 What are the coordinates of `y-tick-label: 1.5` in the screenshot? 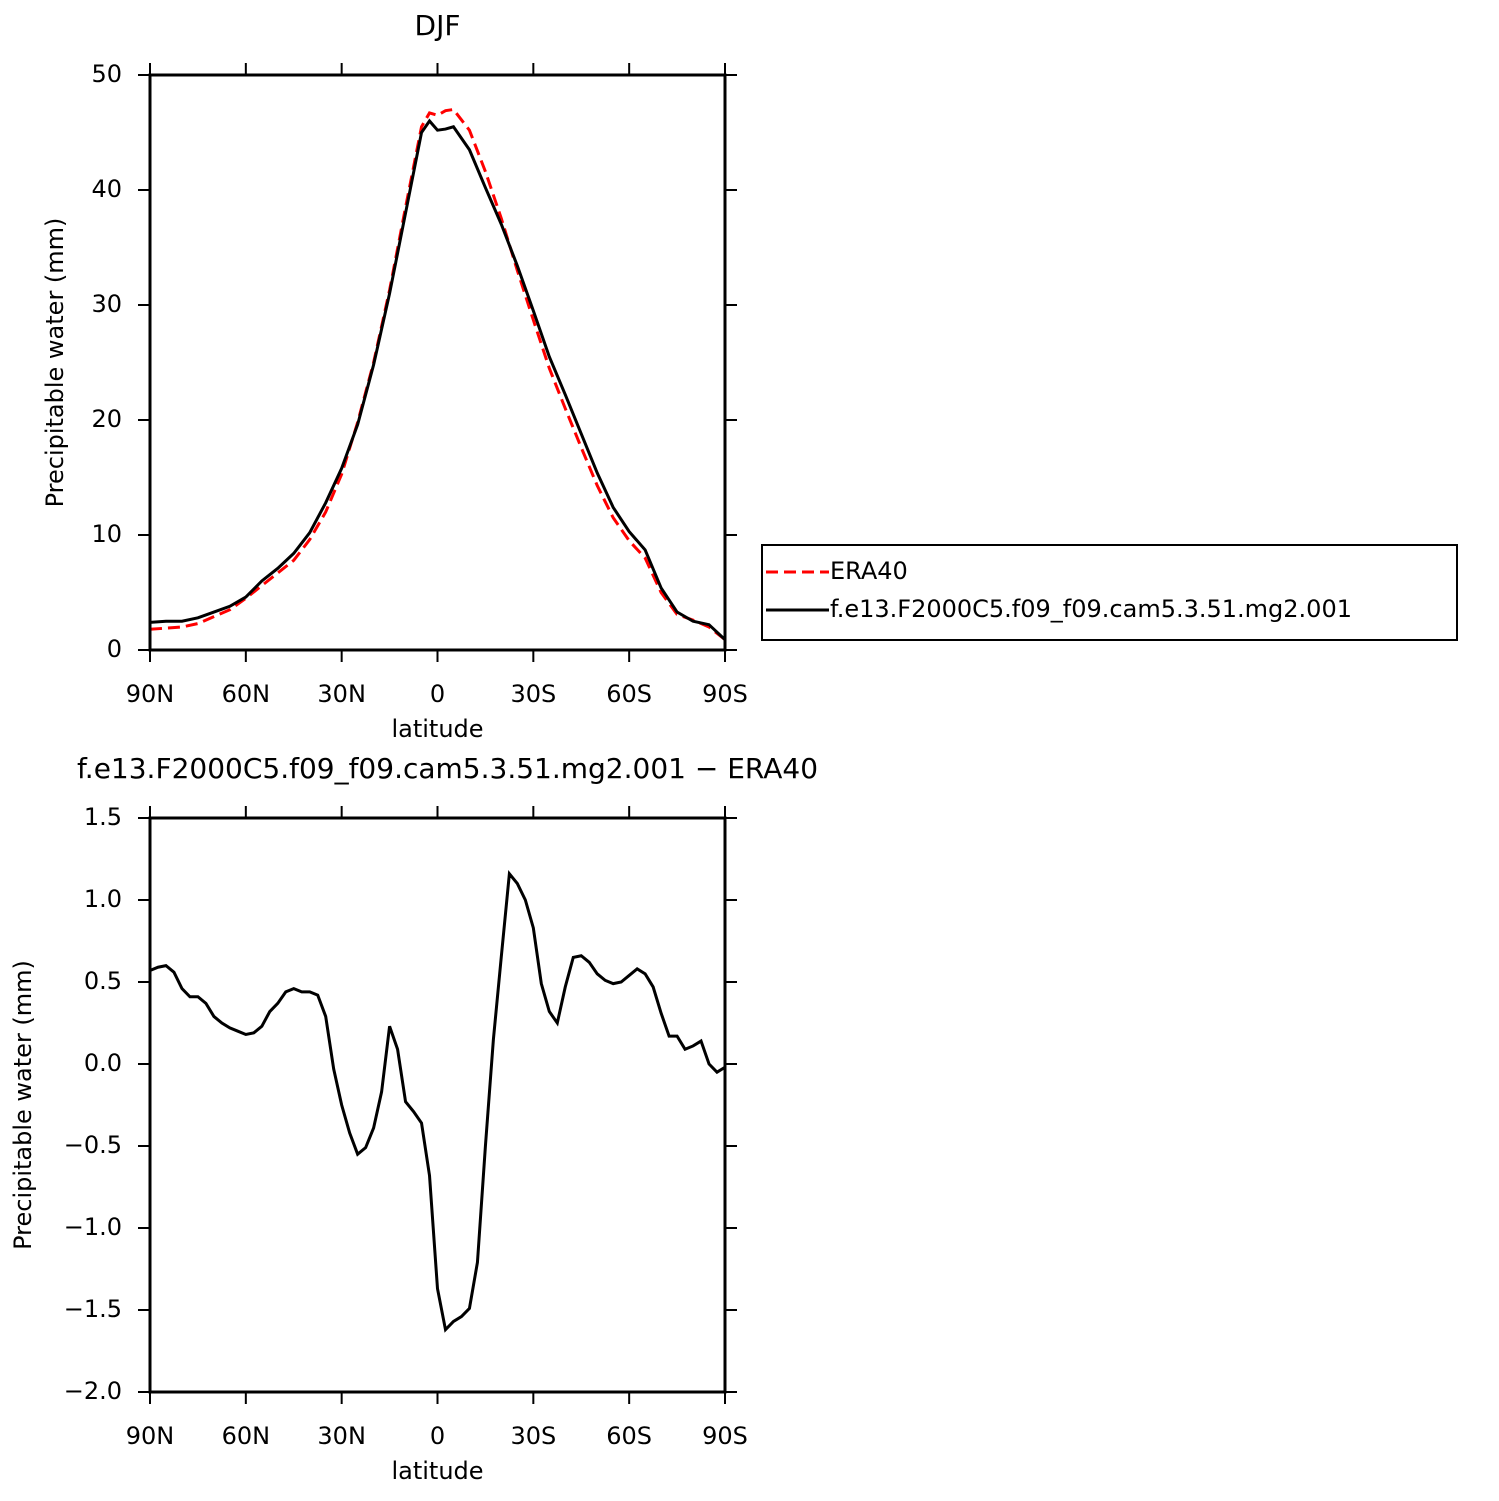 It's located at (103, 817).